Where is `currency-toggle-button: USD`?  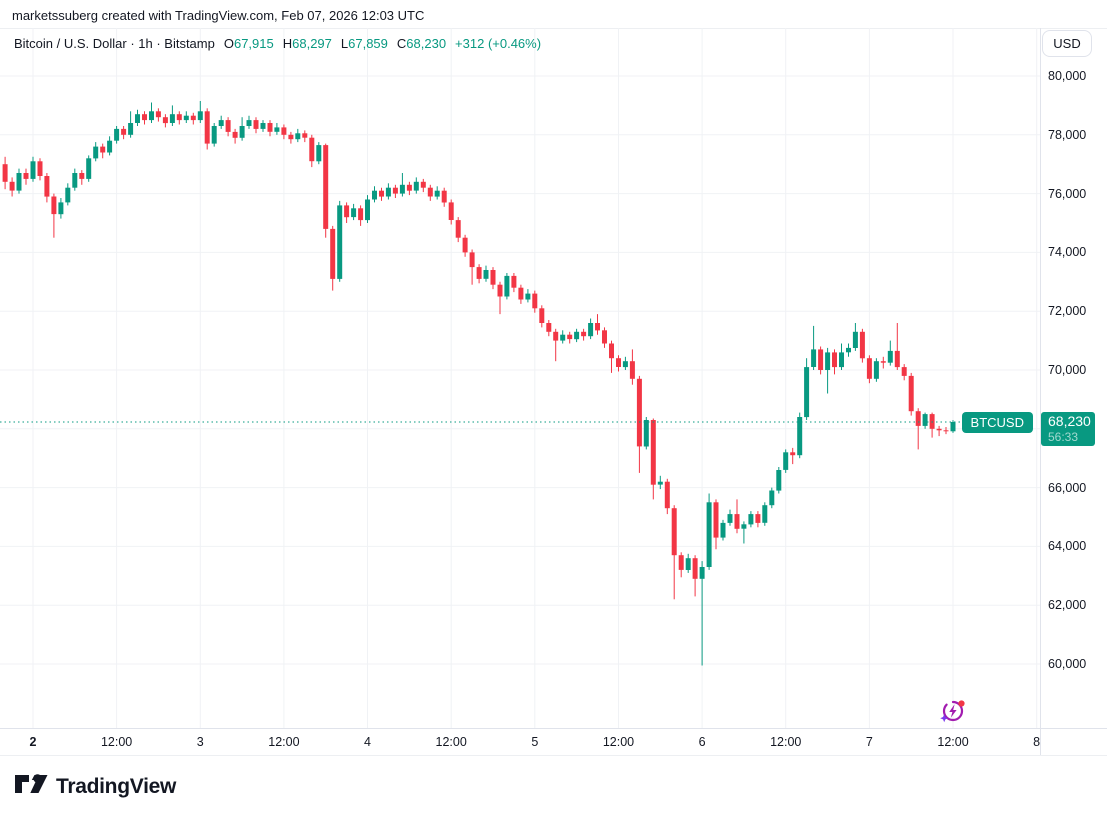
currency-toggle-button: USD is located at coordinates (1067, 43).